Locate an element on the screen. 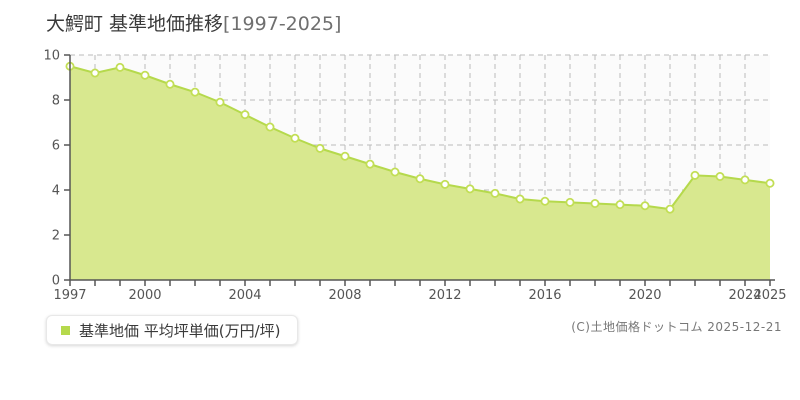  x-tick-label: 2008 is located at coordinates (344, 295).